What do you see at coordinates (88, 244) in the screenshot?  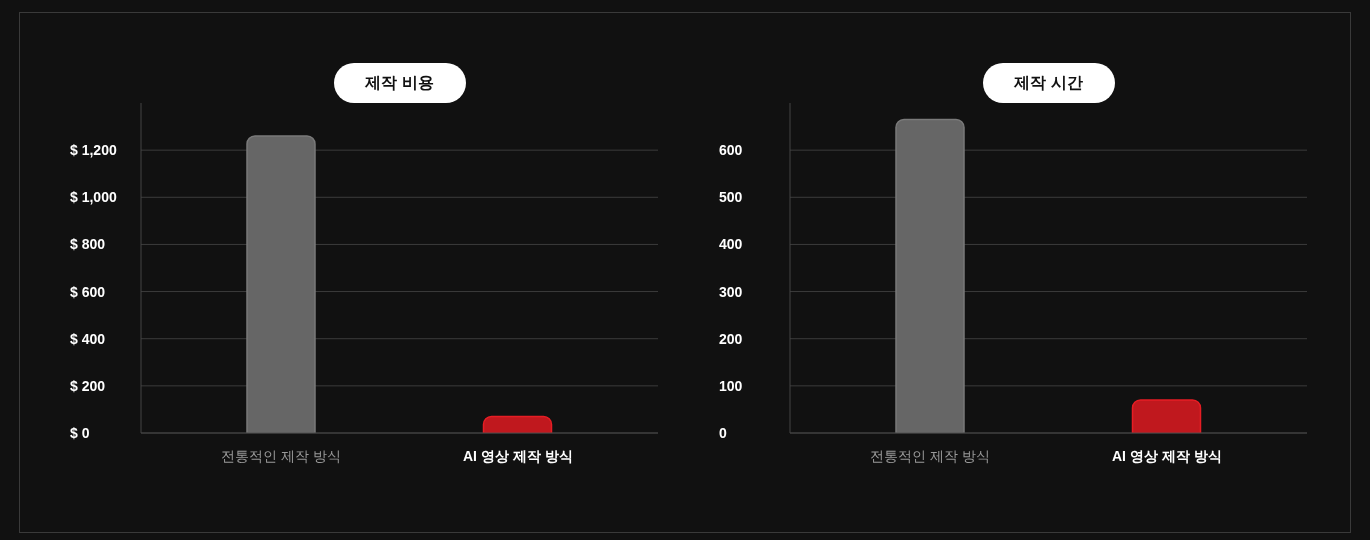 I see `y-tick-label: $ 800` at bounding box center [88, 244].